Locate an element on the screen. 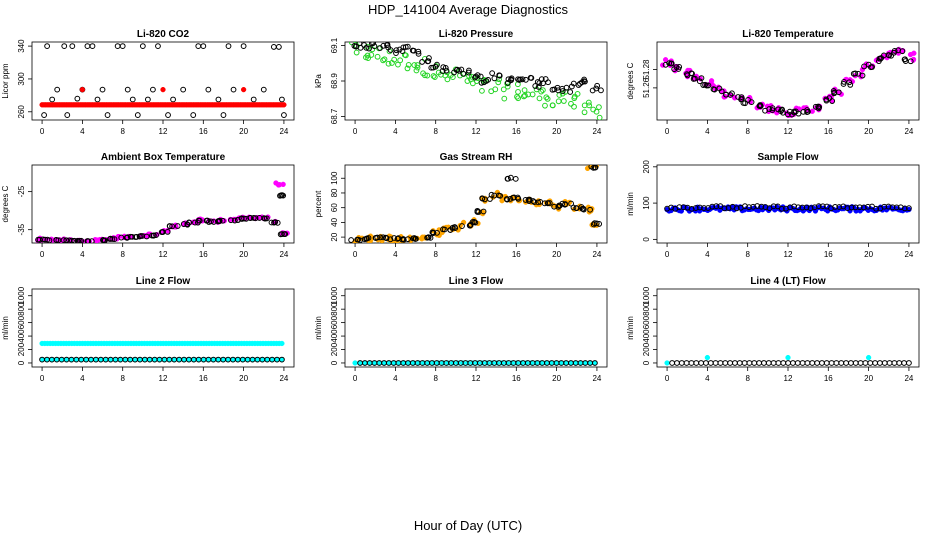 This screenshot has height=540, width=936. y-axis-label: kPa is located at coordinates (318, 81).